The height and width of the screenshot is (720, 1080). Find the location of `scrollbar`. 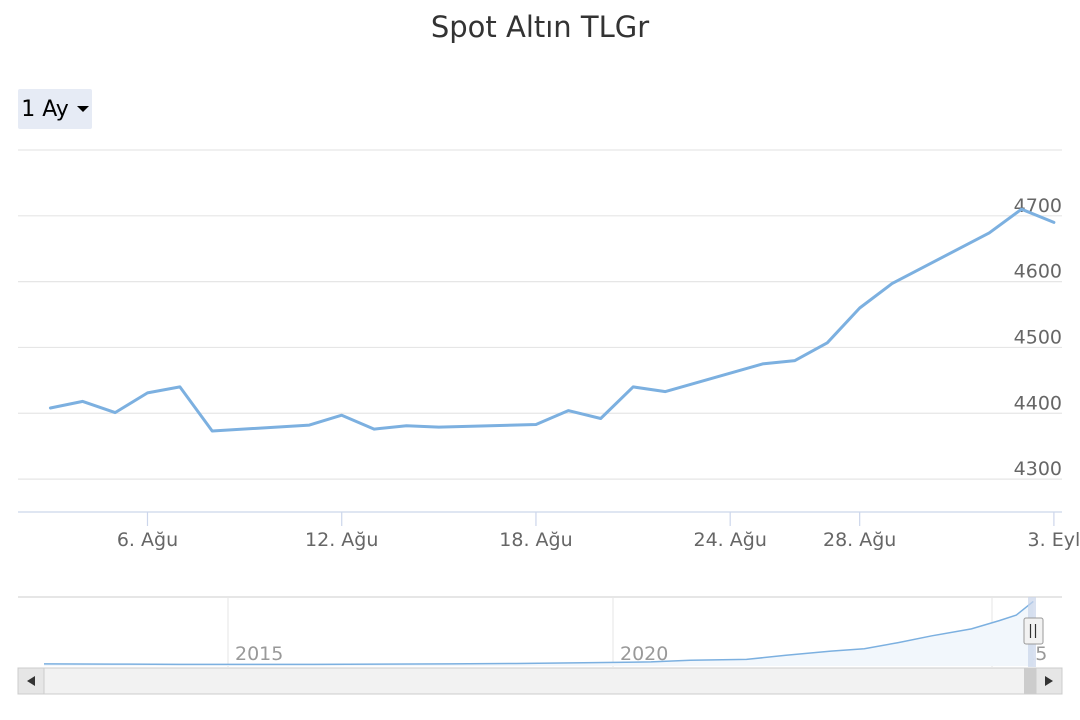

scrollbar is located at coordinates (540, 681).